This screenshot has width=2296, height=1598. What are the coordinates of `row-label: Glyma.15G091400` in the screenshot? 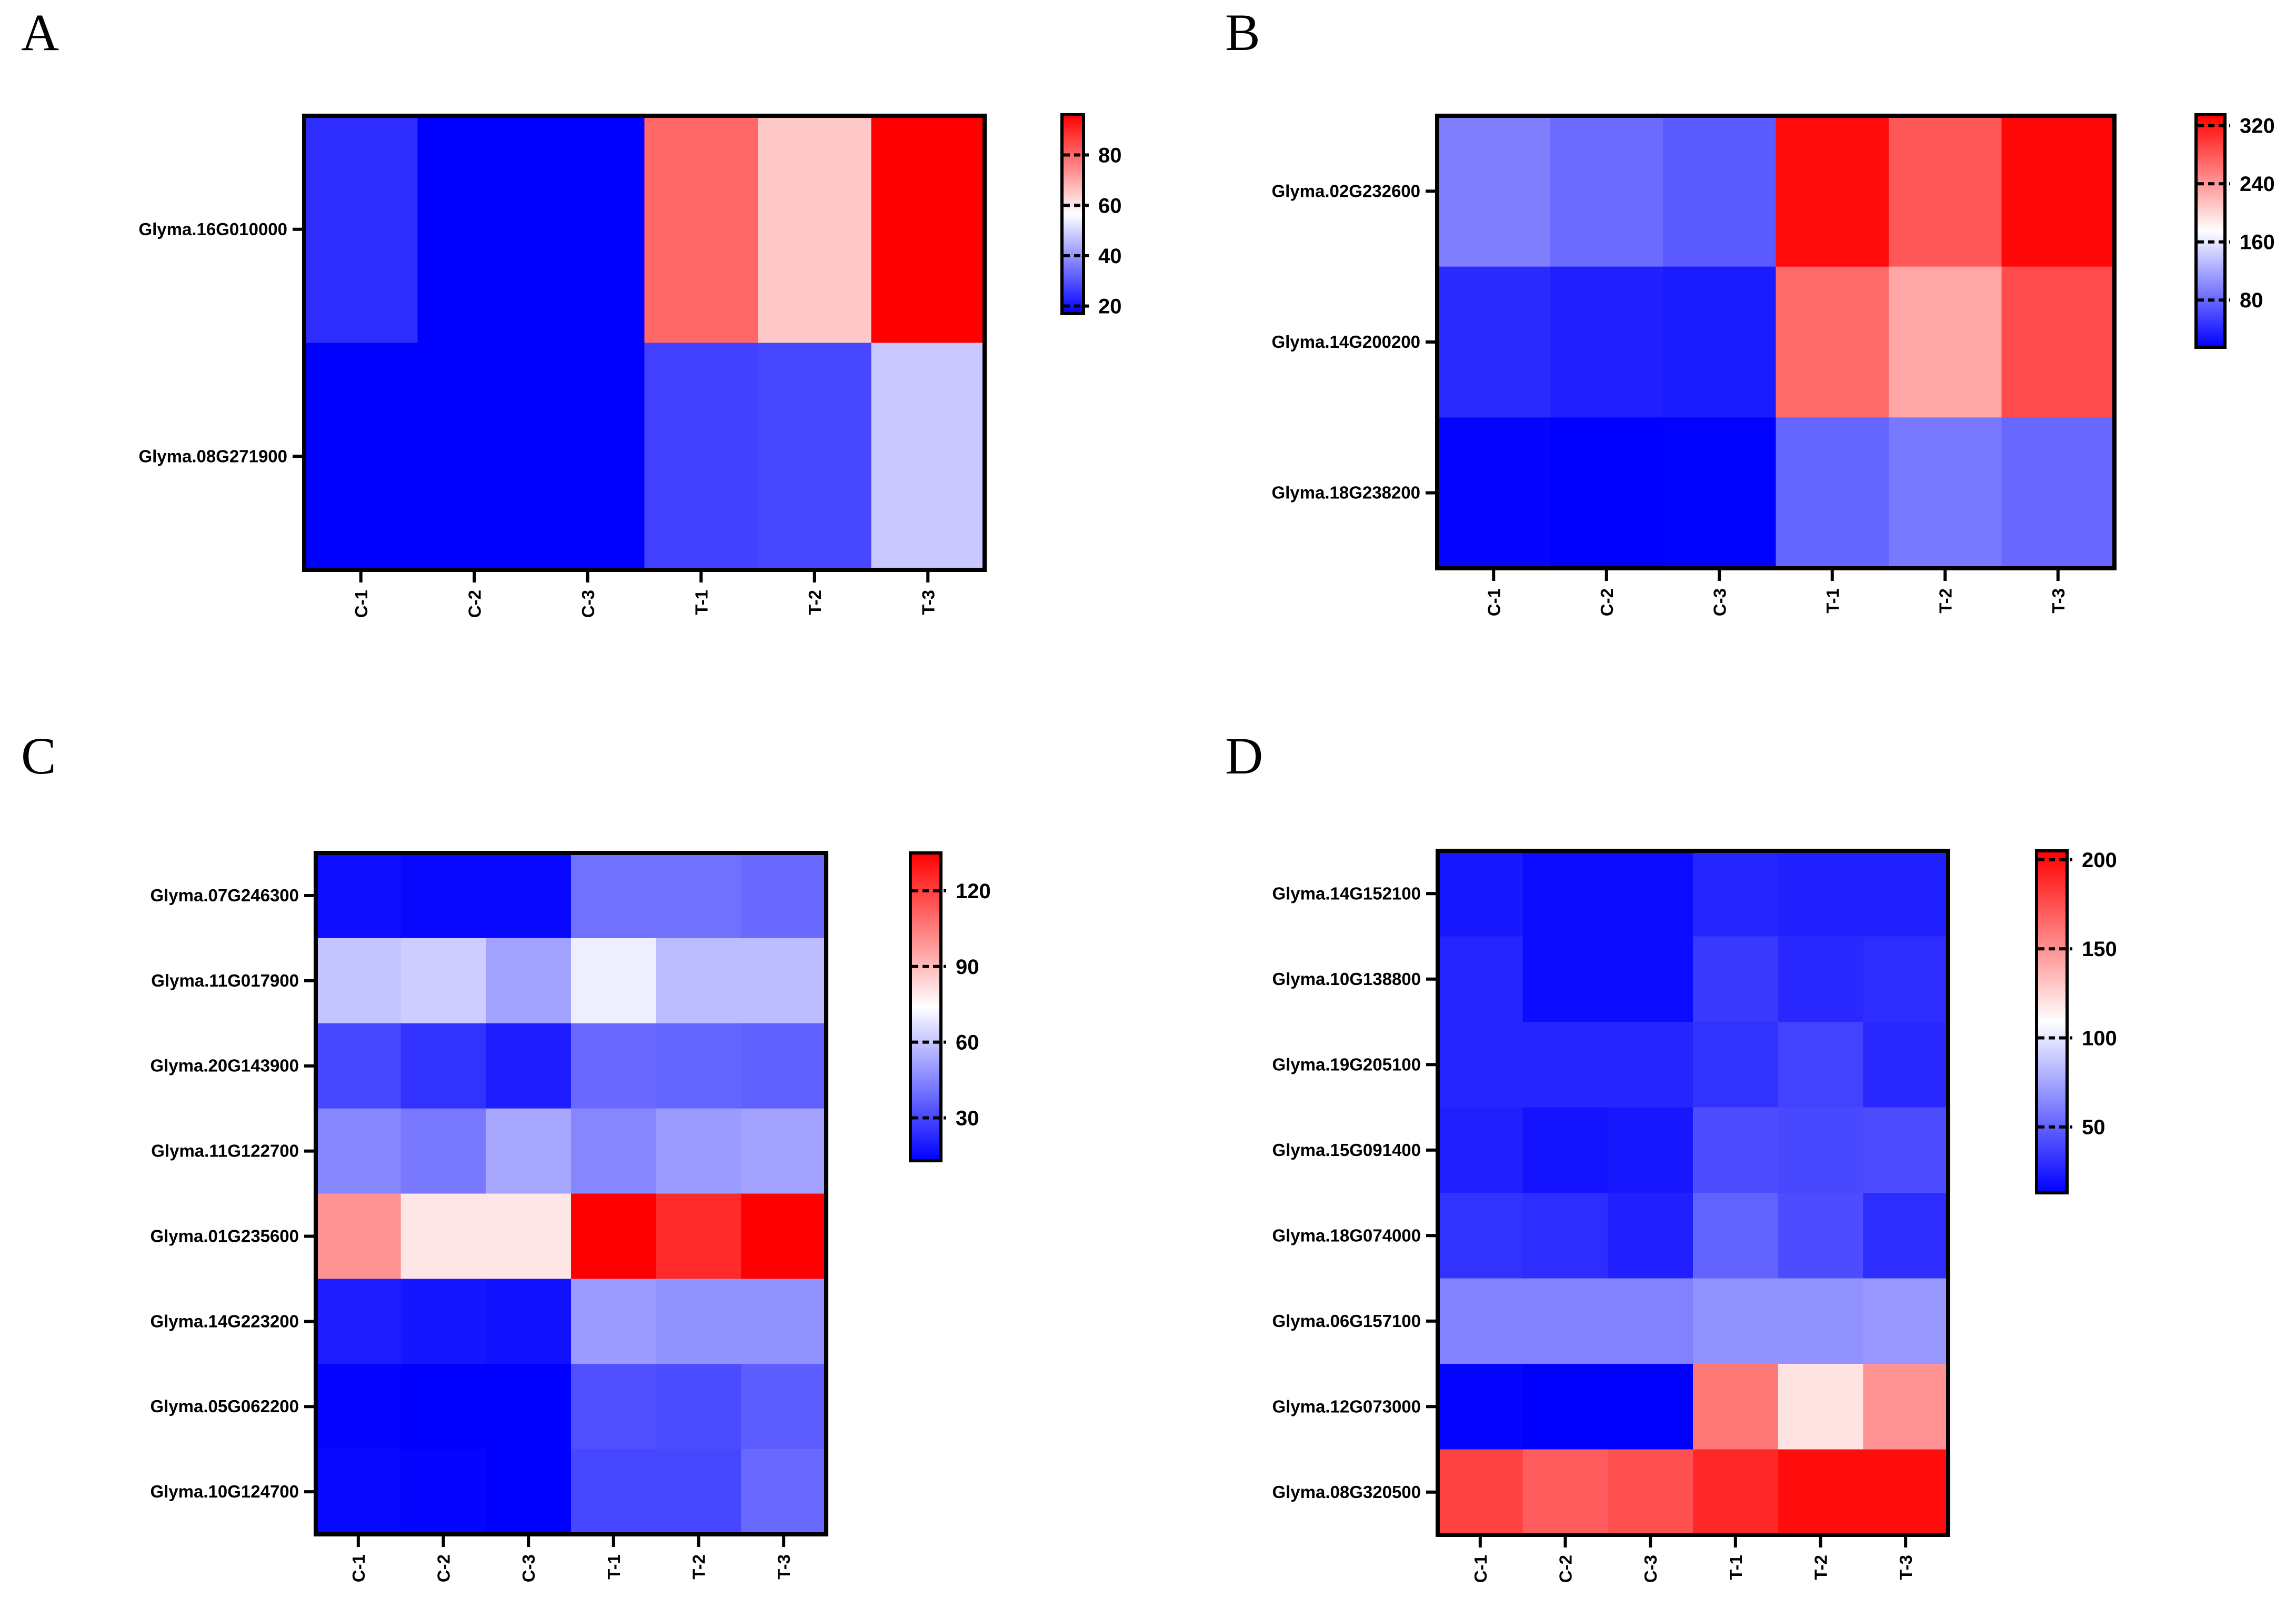 It's located at (1346, 1150).